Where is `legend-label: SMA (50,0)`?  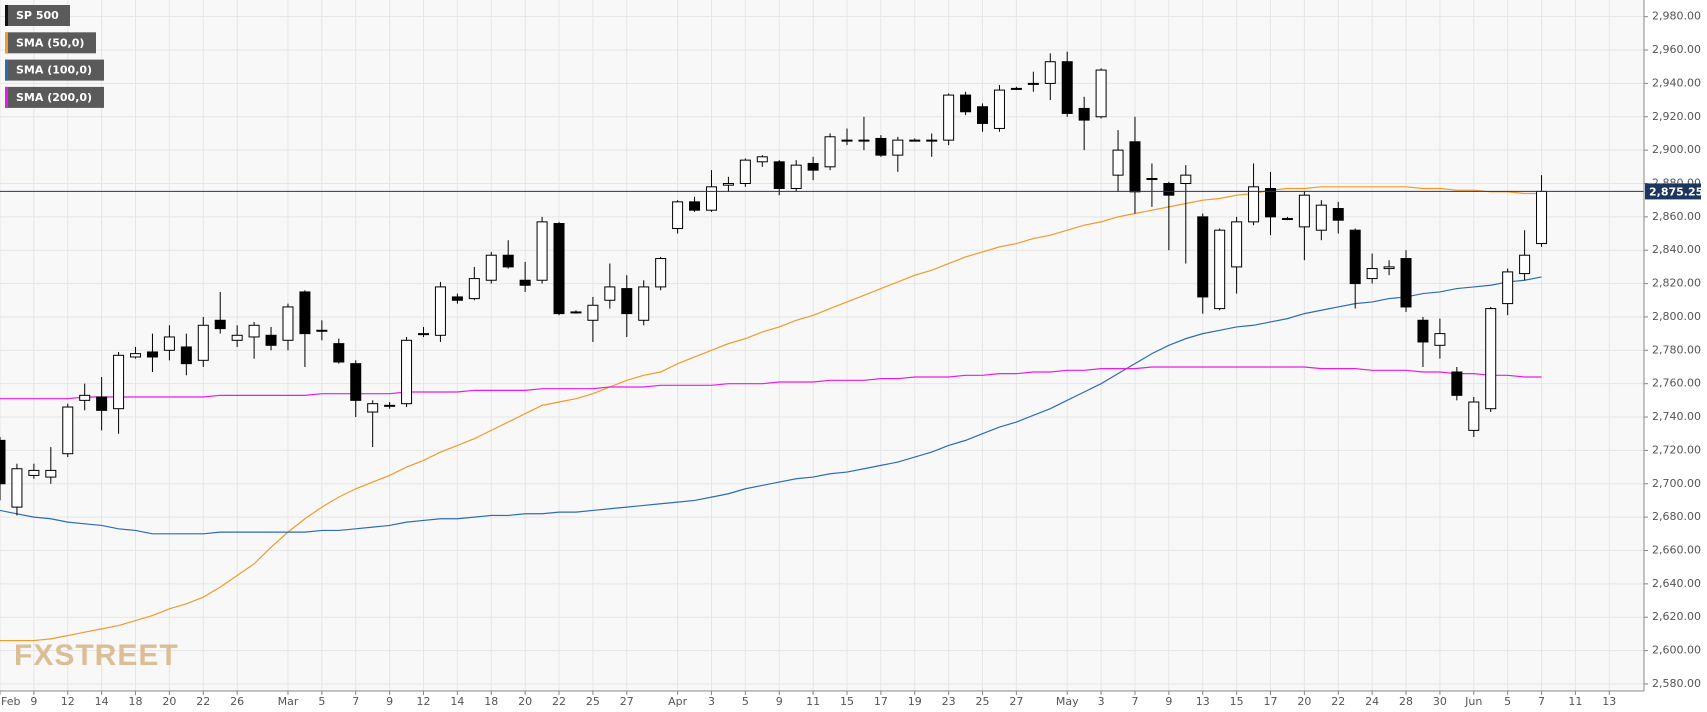 legend-label: SMA (50,0) is located at coordinates (50, 42).